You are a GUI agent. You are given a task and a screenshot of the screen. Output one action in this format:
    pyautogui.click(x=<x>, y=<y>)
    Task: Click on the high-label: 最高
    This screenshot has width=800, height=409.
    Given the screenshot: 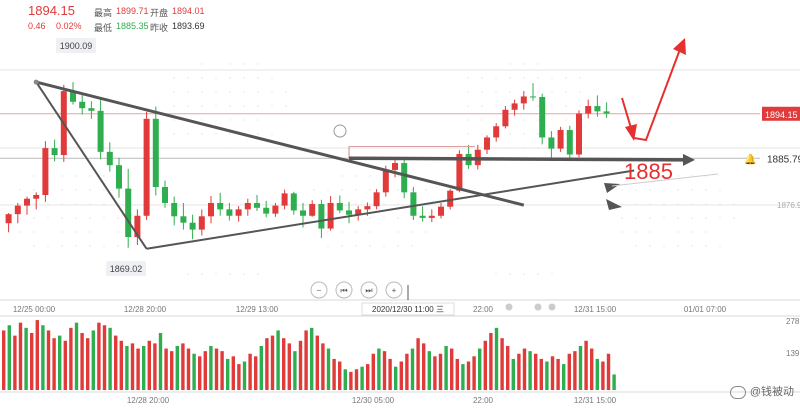 What is the action you would take?
    pyautogui.click(x=103, y=13)
    